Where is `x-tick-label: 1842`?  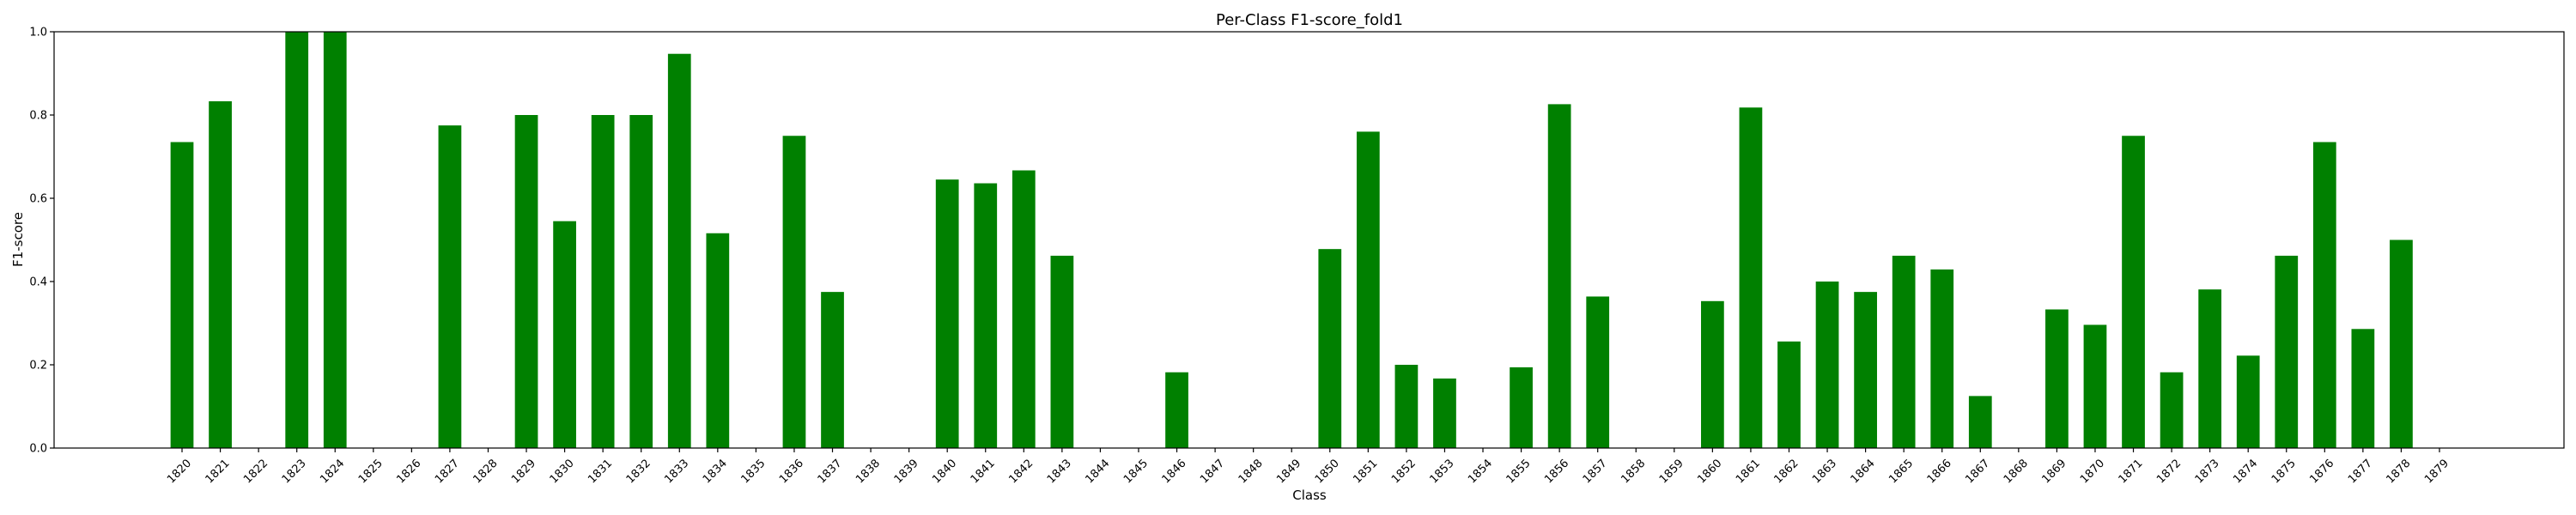
x-tick-label: 1842 is located at coordinates (1021, 471).